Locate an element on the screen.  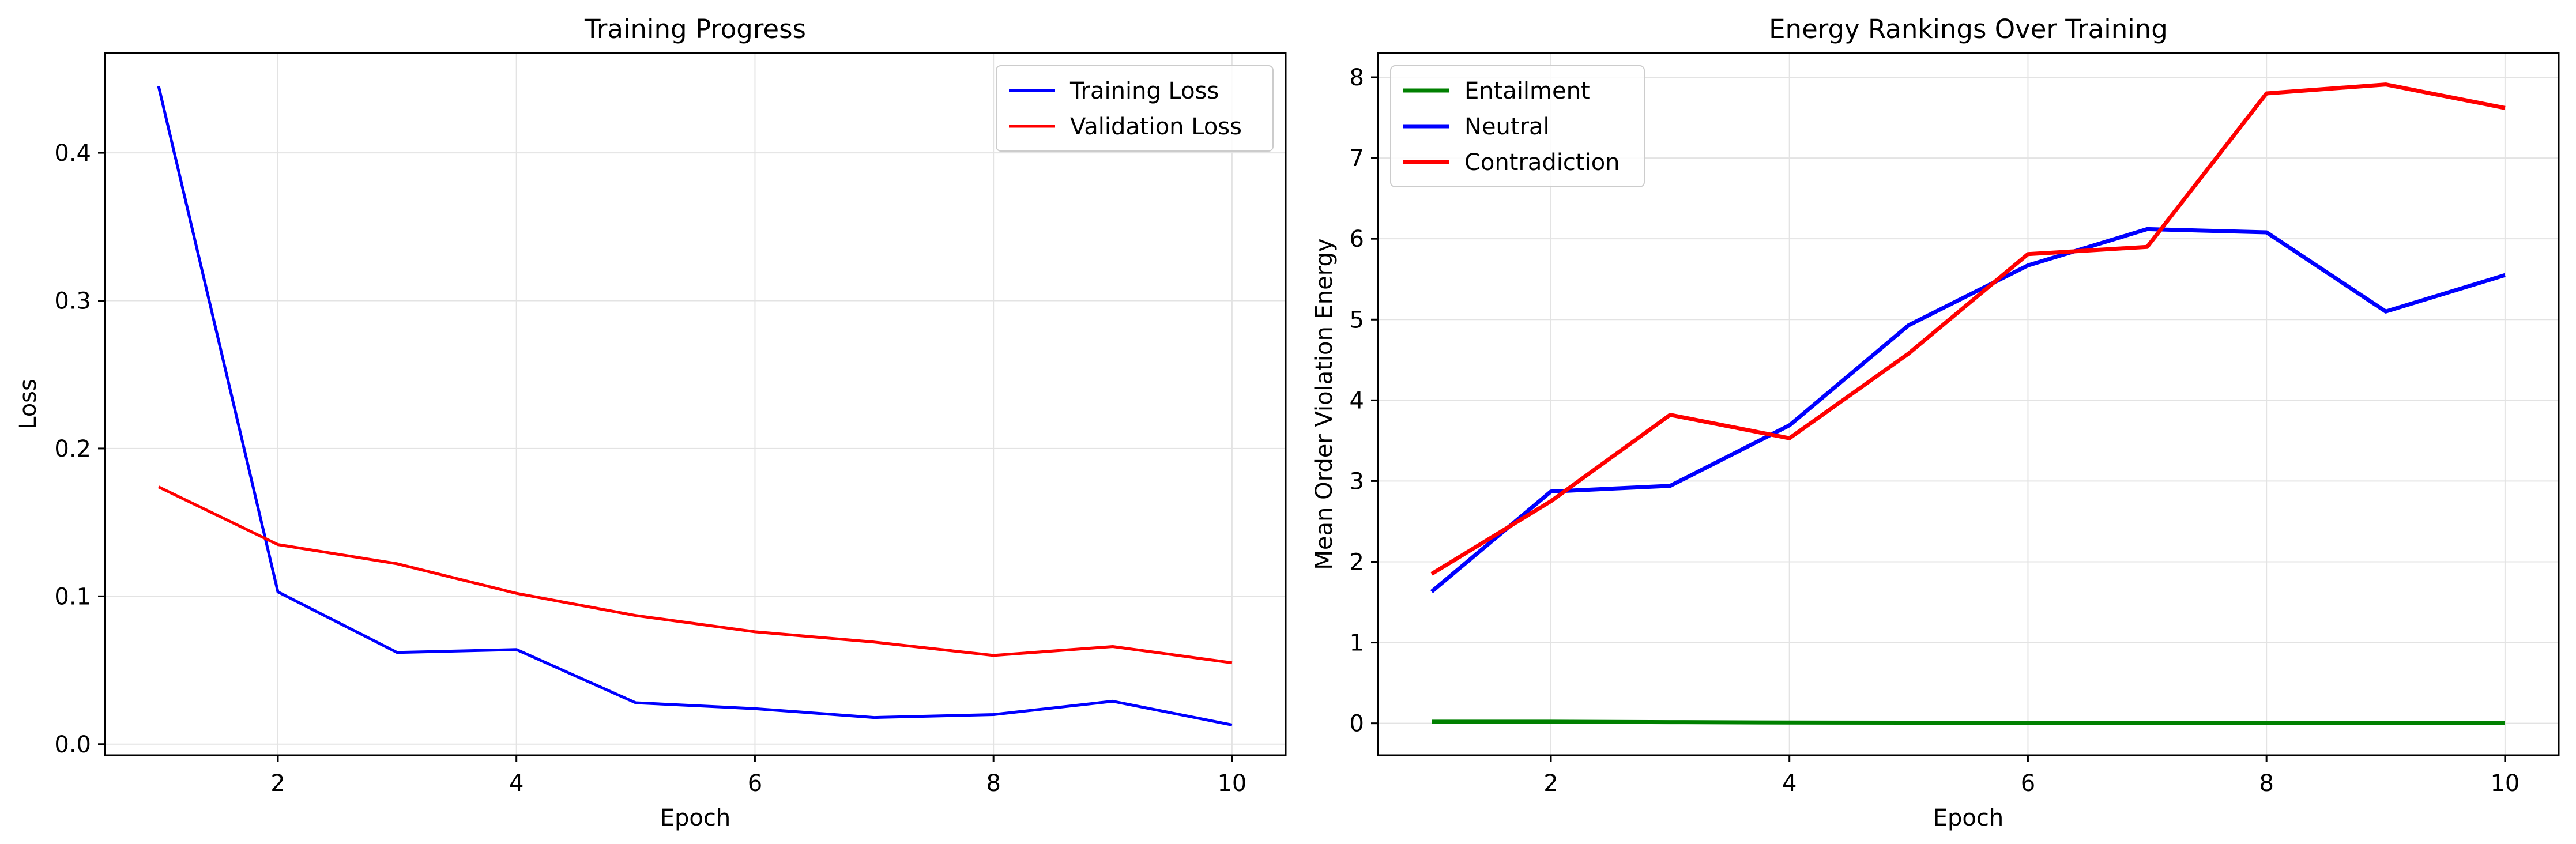
y-axis-label: Loss is located at coordinates (28, 404).